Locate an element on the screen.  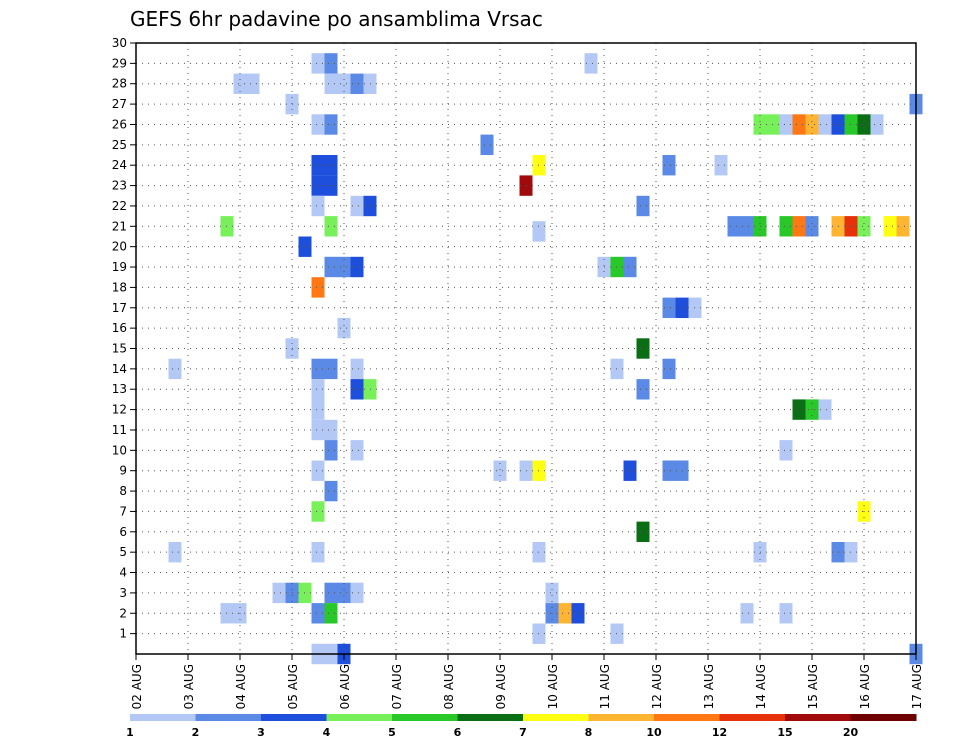
y-tick-label: 28 is located at coordinates (119, 84).